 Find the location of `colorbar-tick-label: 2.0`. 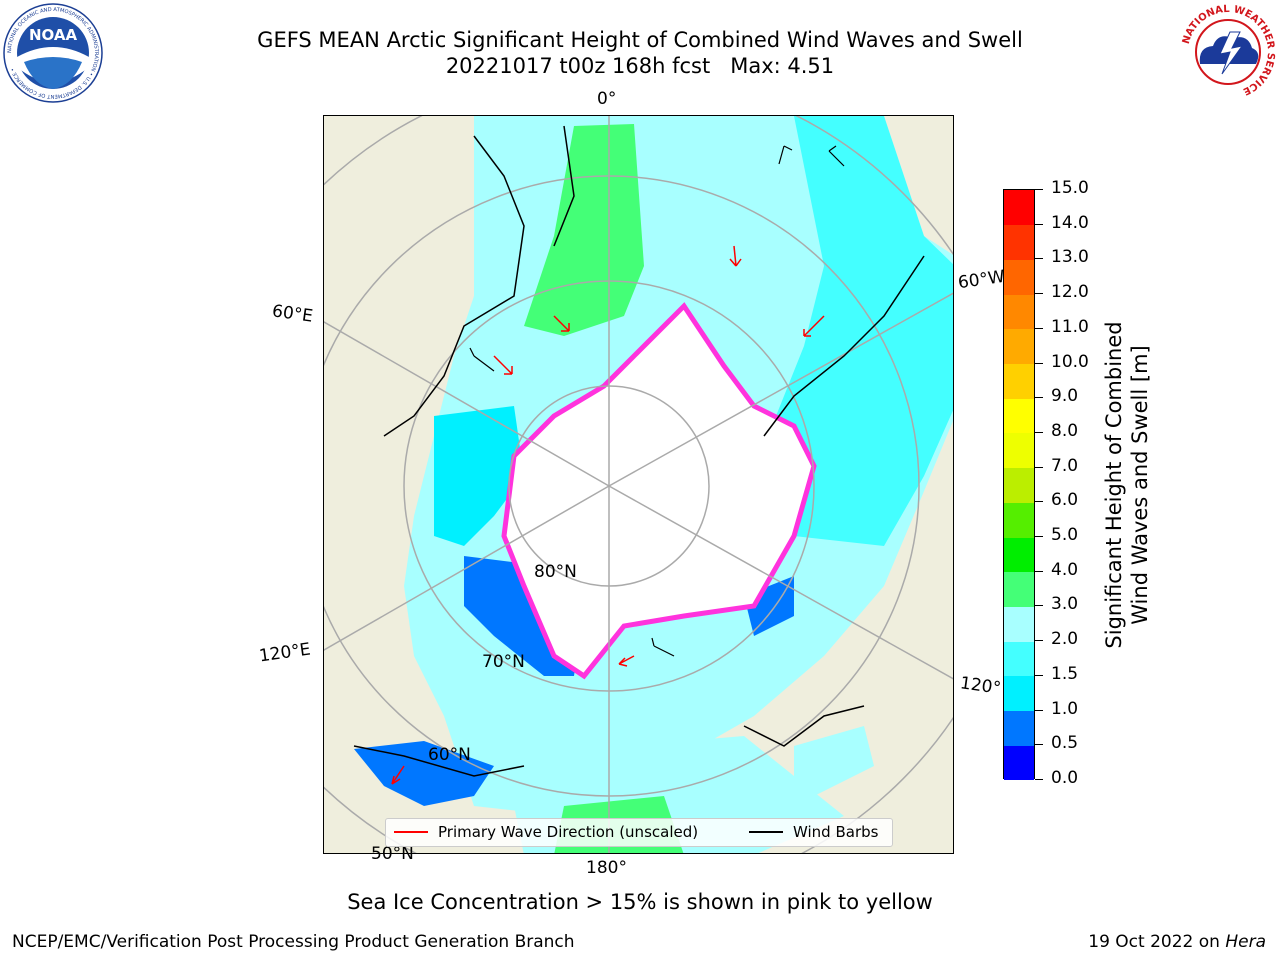

colorbar-tick-label: 2.0 is located at coordinates (1065, 639).